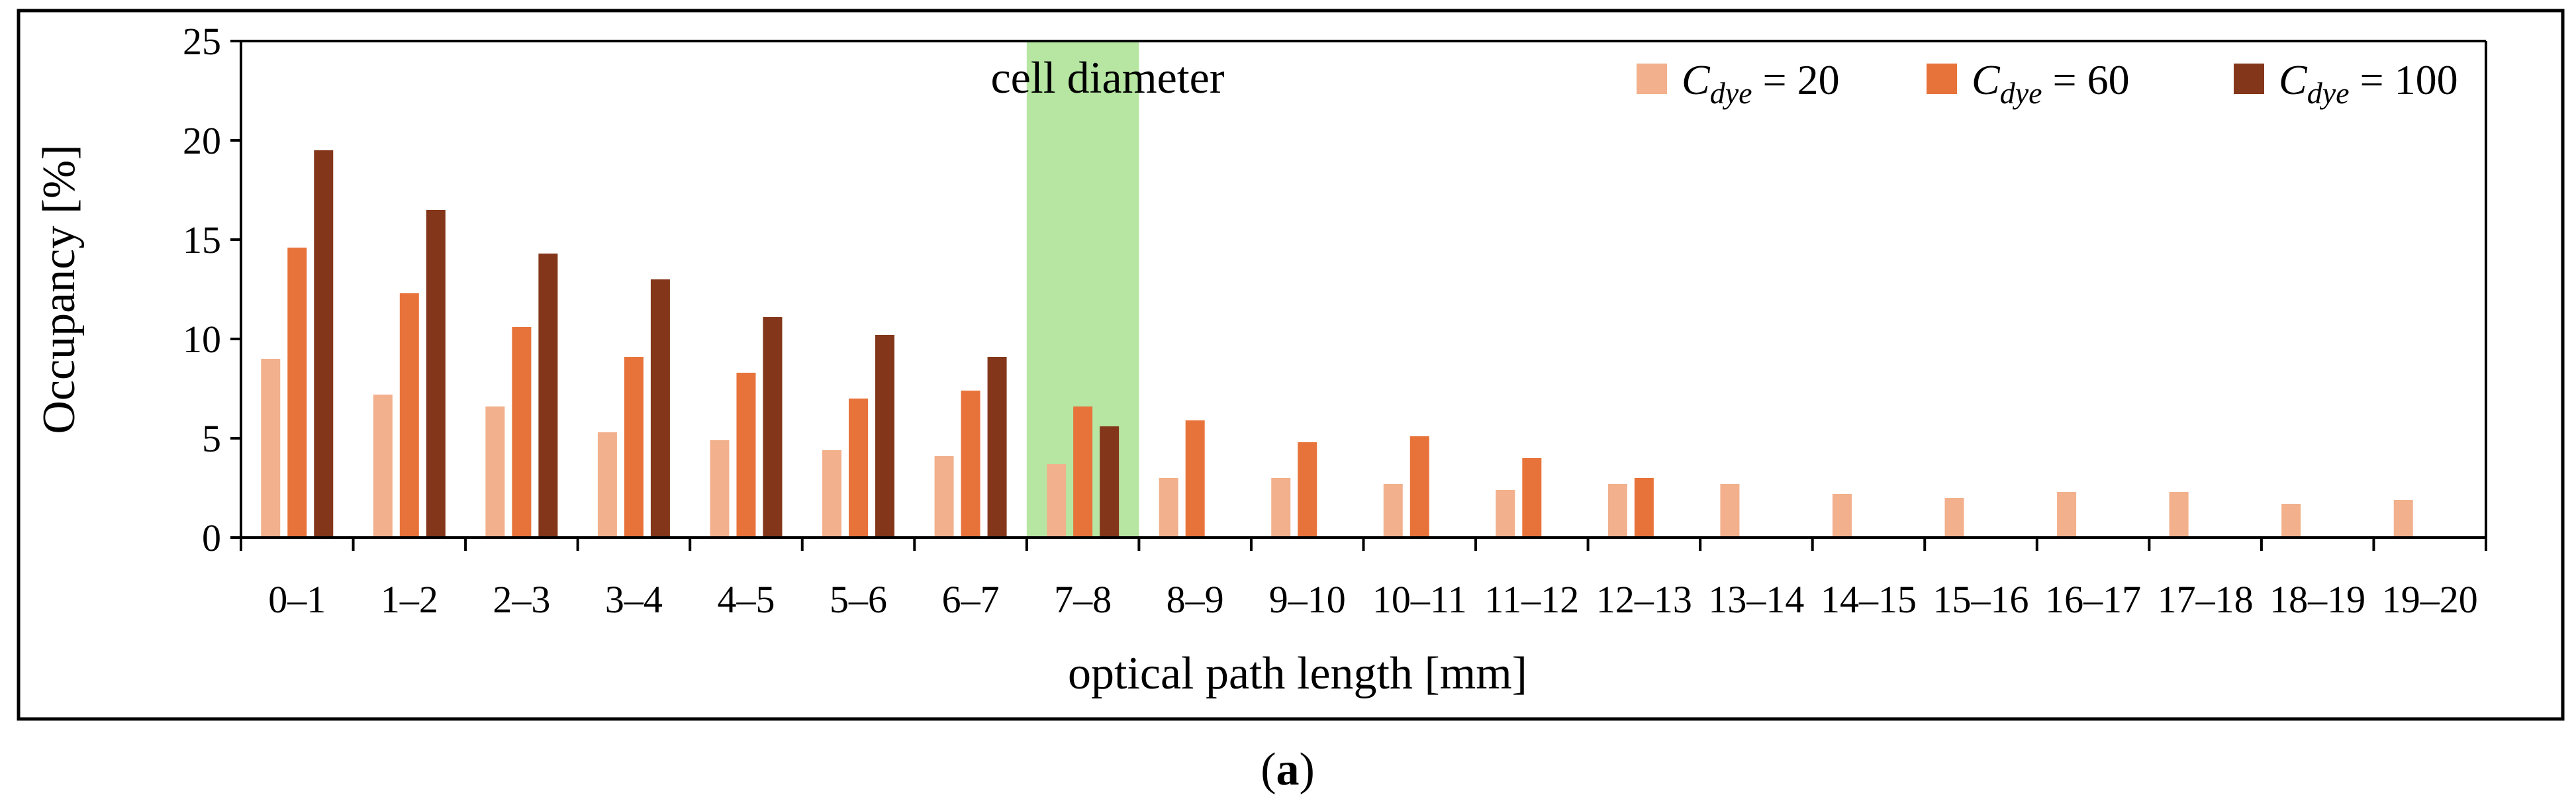 The width and height of the screenshot is (2576, 809). What do you see at coordinates (1107, 77) in the screenshot?
I see `highlight-label: cell diameter` at bounding box center [1107, 77].